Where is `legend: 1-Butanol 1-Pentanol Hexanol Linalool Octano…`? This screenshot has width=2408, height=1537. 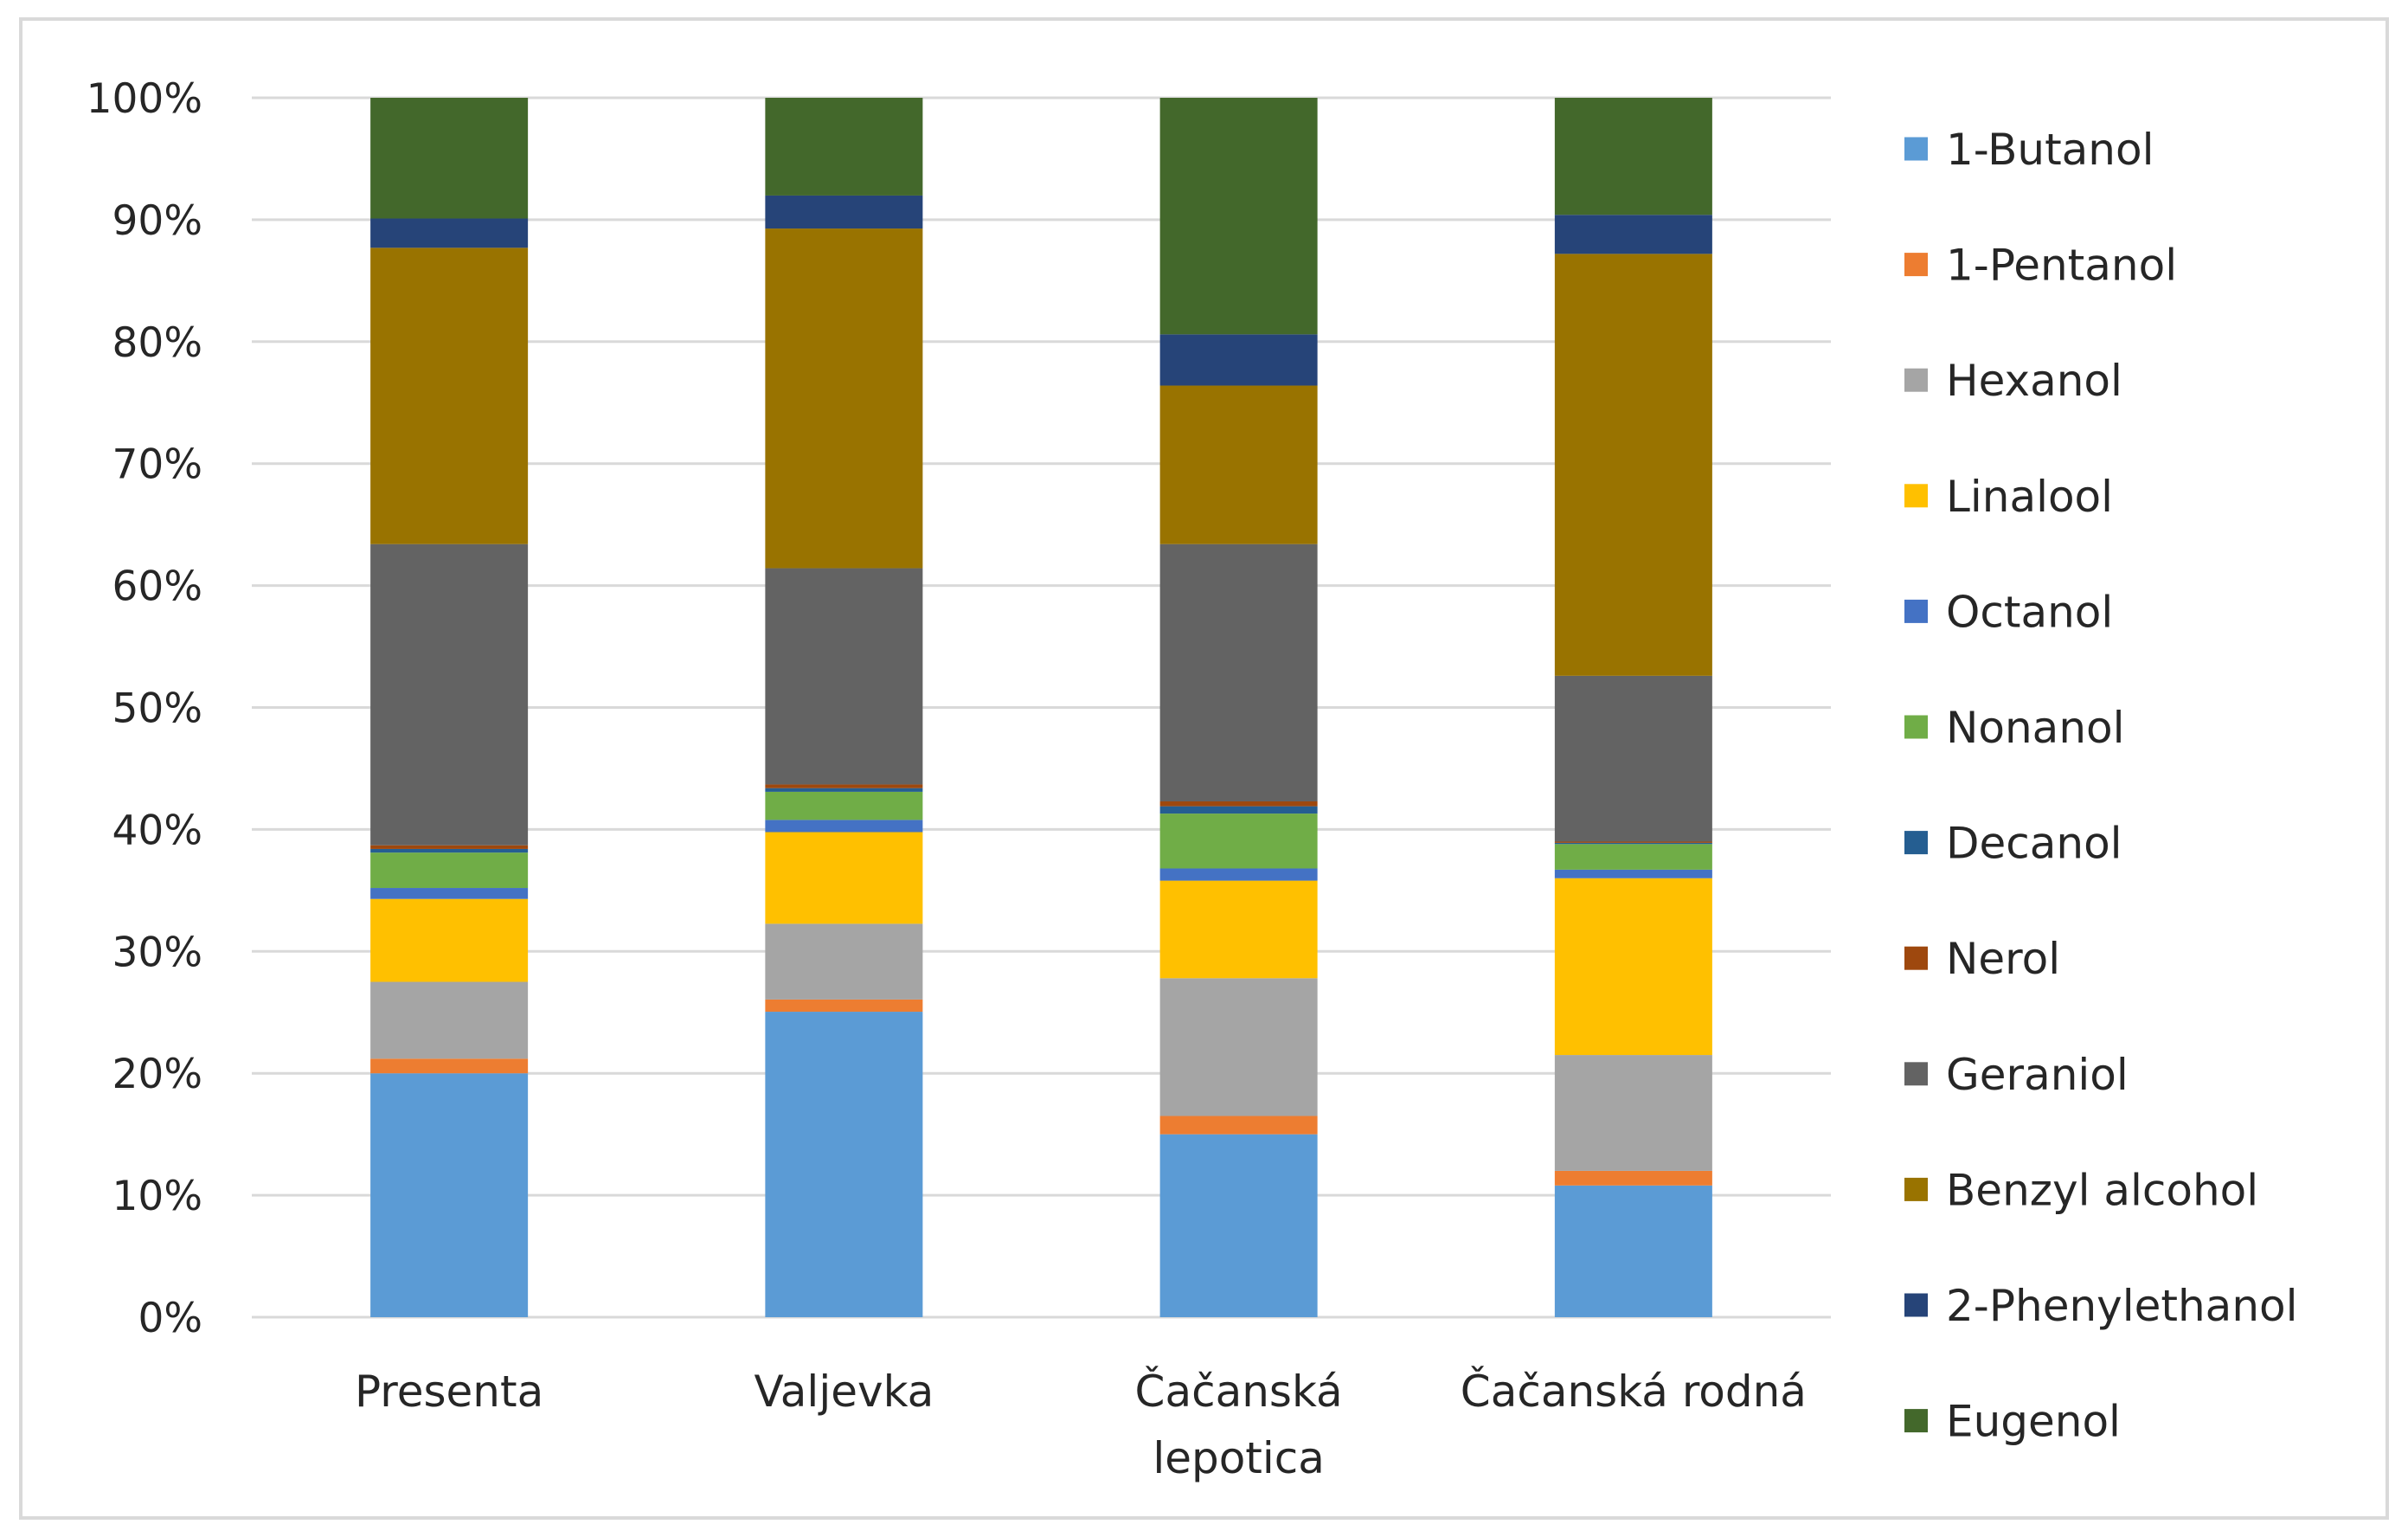
legend: 1-Butanol 1-Pentanol Hexanol Linalool Octano… is located at coordinates (2101, 786).